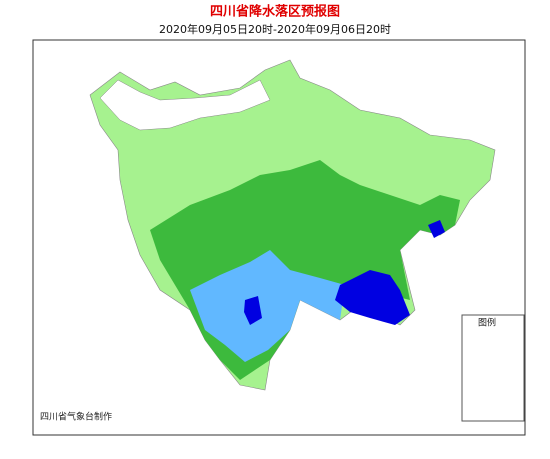  What do you see at coordinates (267, 306) in the screenshot?
I see `heavy-rain-area` at bounding box center [267, 306].